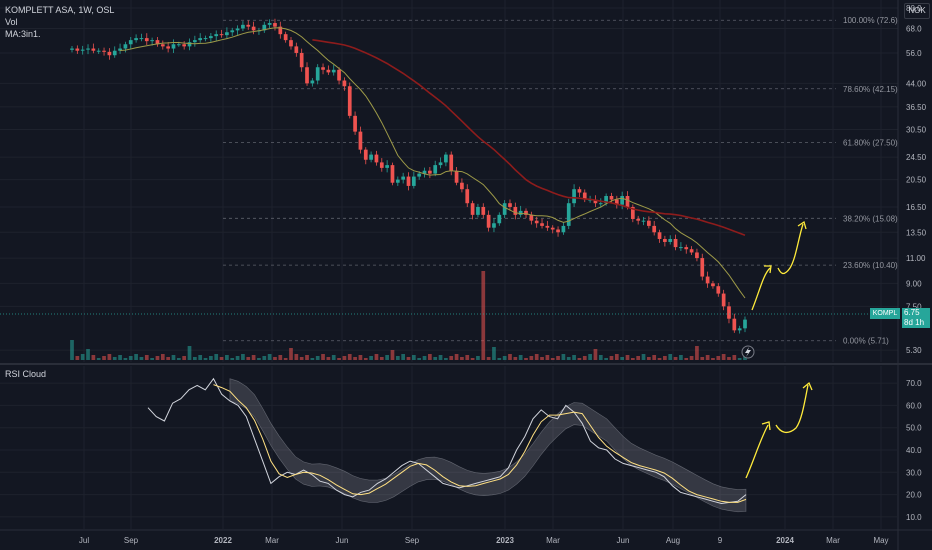 This screenshot has height=550, width=932. What do you see at coordinates (870, 265) in the screenshot?
I see `fib-level-label: 23.60% (10.40)` at bounding box center [870, 265].